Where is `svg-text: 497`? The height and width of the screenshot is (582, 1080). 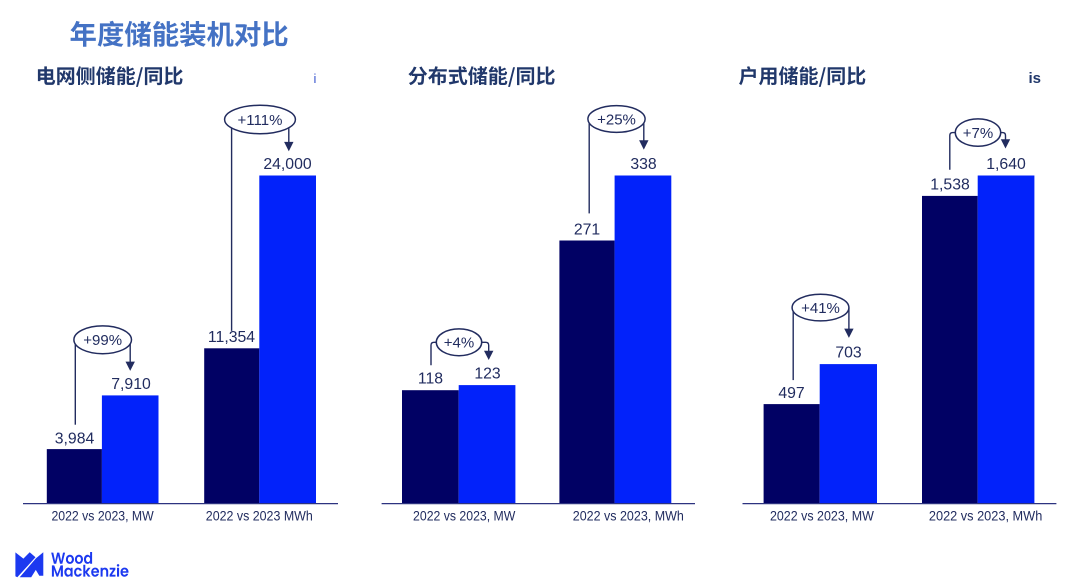 svg-text: 497 is located at coordinates (791, 393).